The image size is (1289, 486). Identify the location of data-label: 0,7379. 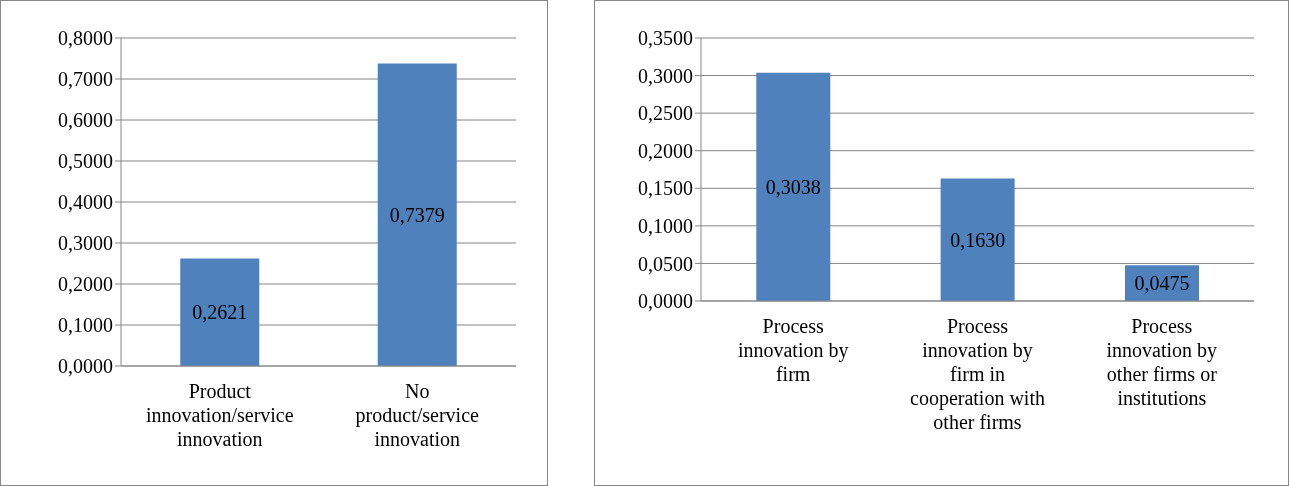
(417, 214).